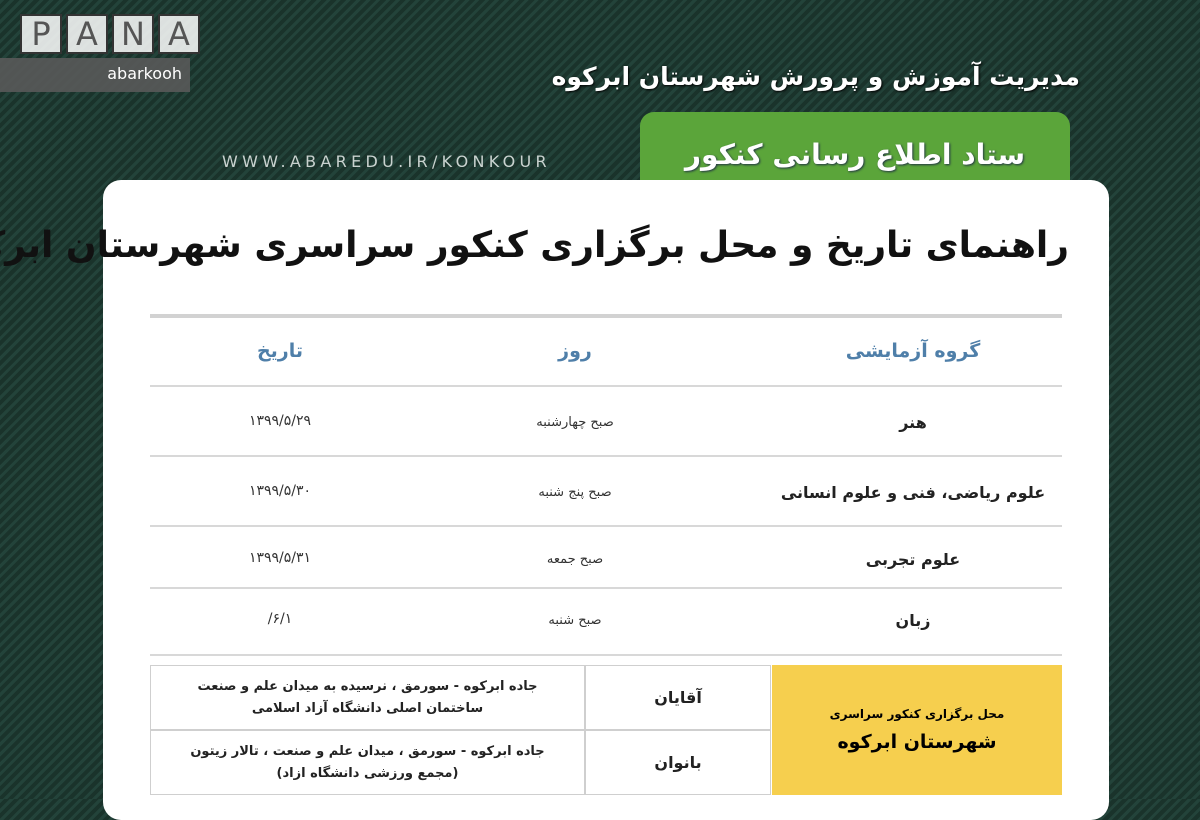 The image size is (1200, 820). Describe the element at coordinates (575, 422) in the screenshot. I see `day-cell: صبح چهارشنبه` at that location.